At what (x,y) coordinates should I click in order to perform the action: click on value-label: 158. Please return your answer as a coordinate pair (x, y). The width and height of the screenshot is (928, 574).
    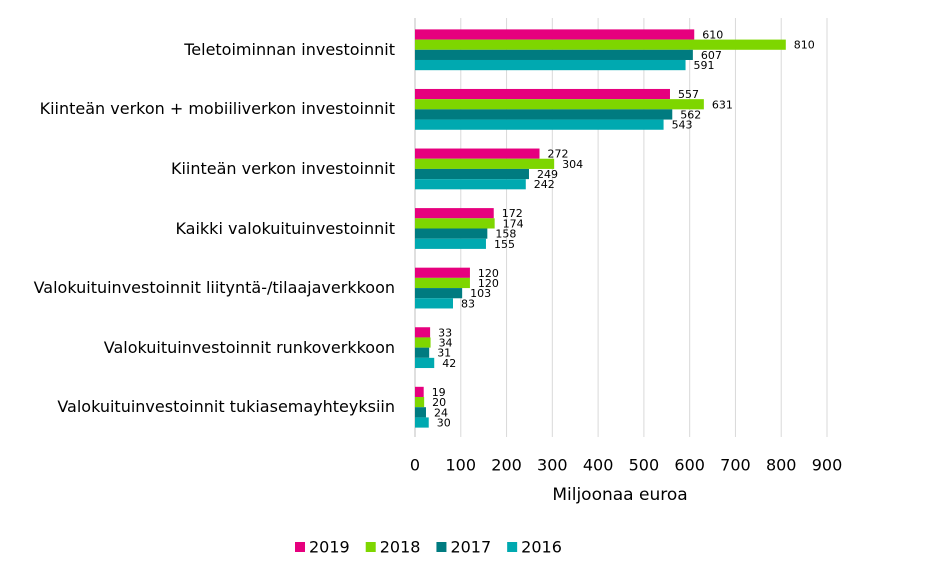
    Looking at the image, I should click on (505, 234).